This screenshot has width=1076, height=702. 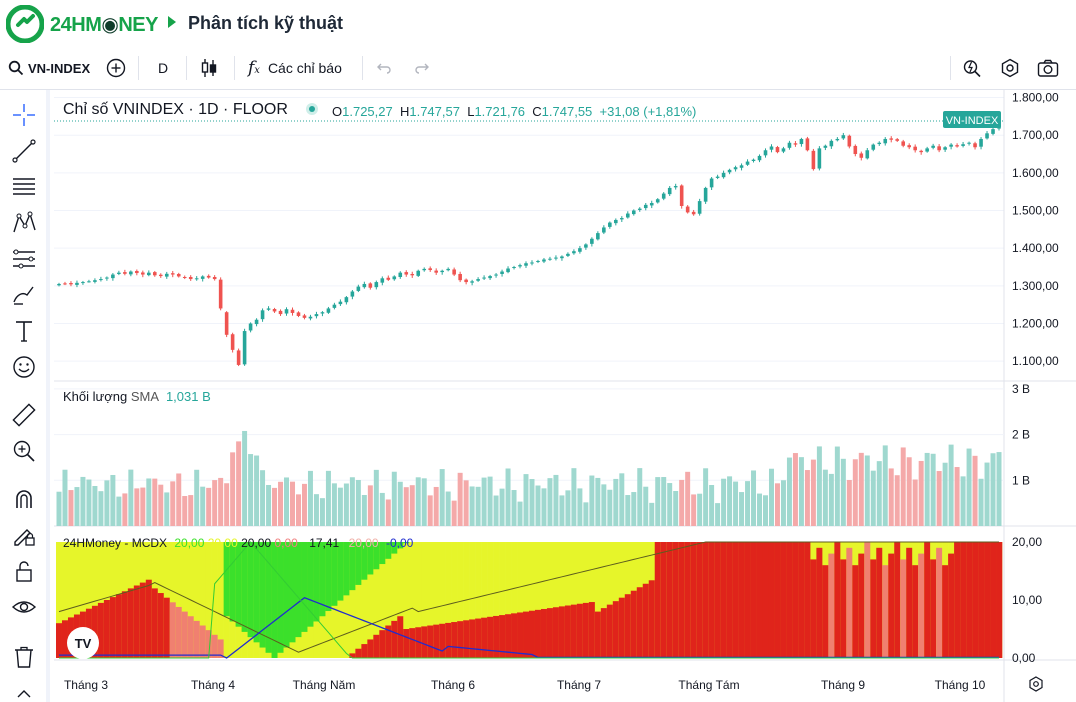 What do you see at coordinates (24, 295) in the screenshot?
I see `brush-tool` at bounding box center [24, 295].